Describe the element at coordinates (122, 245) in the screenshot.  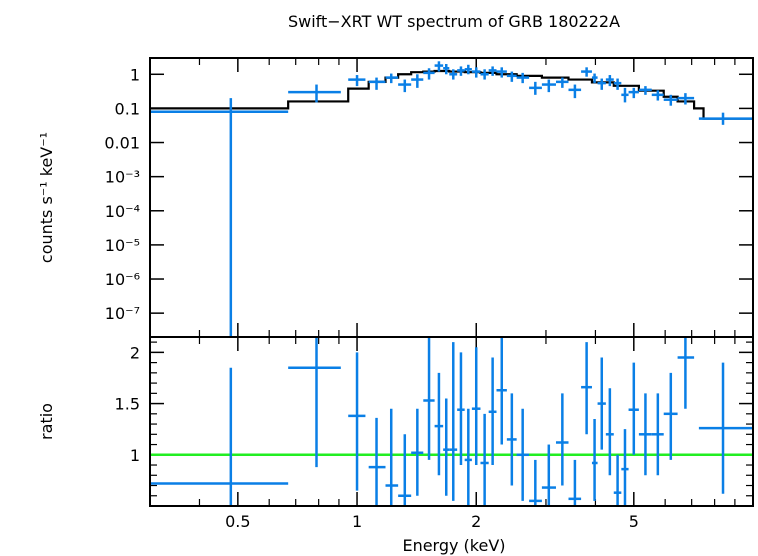
I see `y-tick-label: 10⁻⁵` at that location.